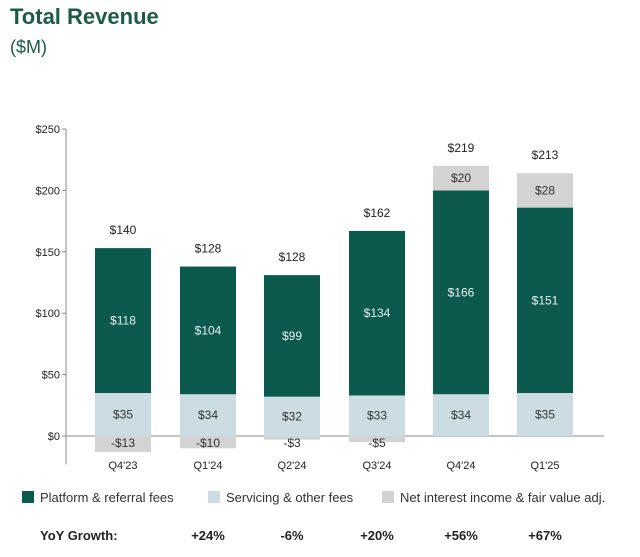  I want to click on bar-platform-label: $134, so click(377, 313).